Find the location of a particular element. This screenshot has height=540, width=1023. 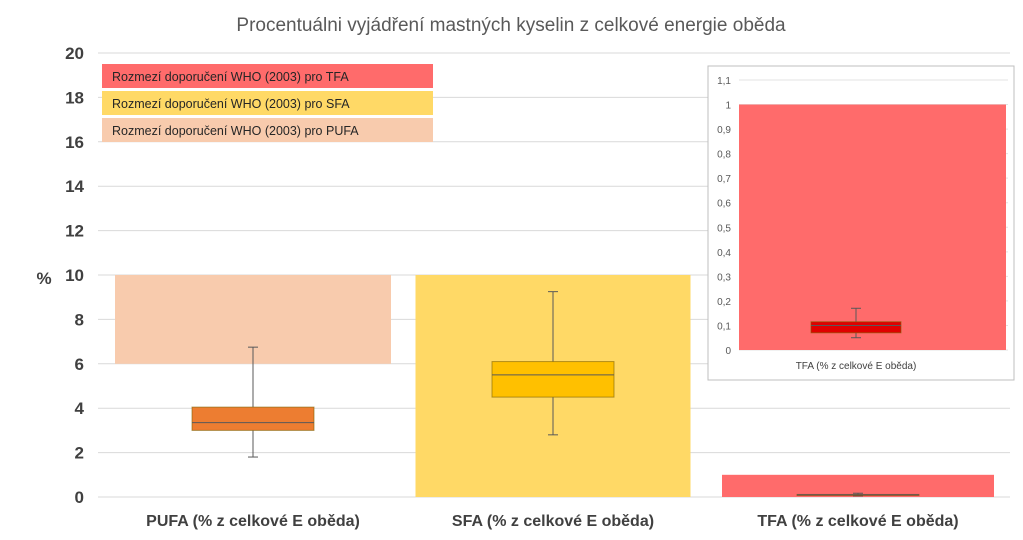

y-axis-ticks: 0 2 4 6 8 10 12 14 16 18 20 is located at coordinates (74, 275).